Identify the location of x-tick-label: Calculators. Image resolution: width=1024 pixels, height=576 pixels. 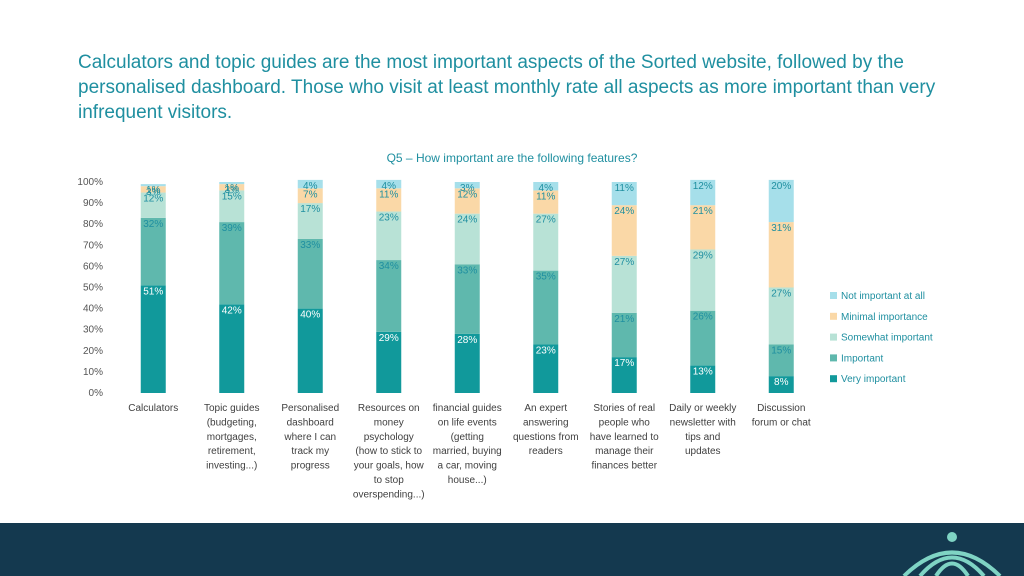
(153, 408).